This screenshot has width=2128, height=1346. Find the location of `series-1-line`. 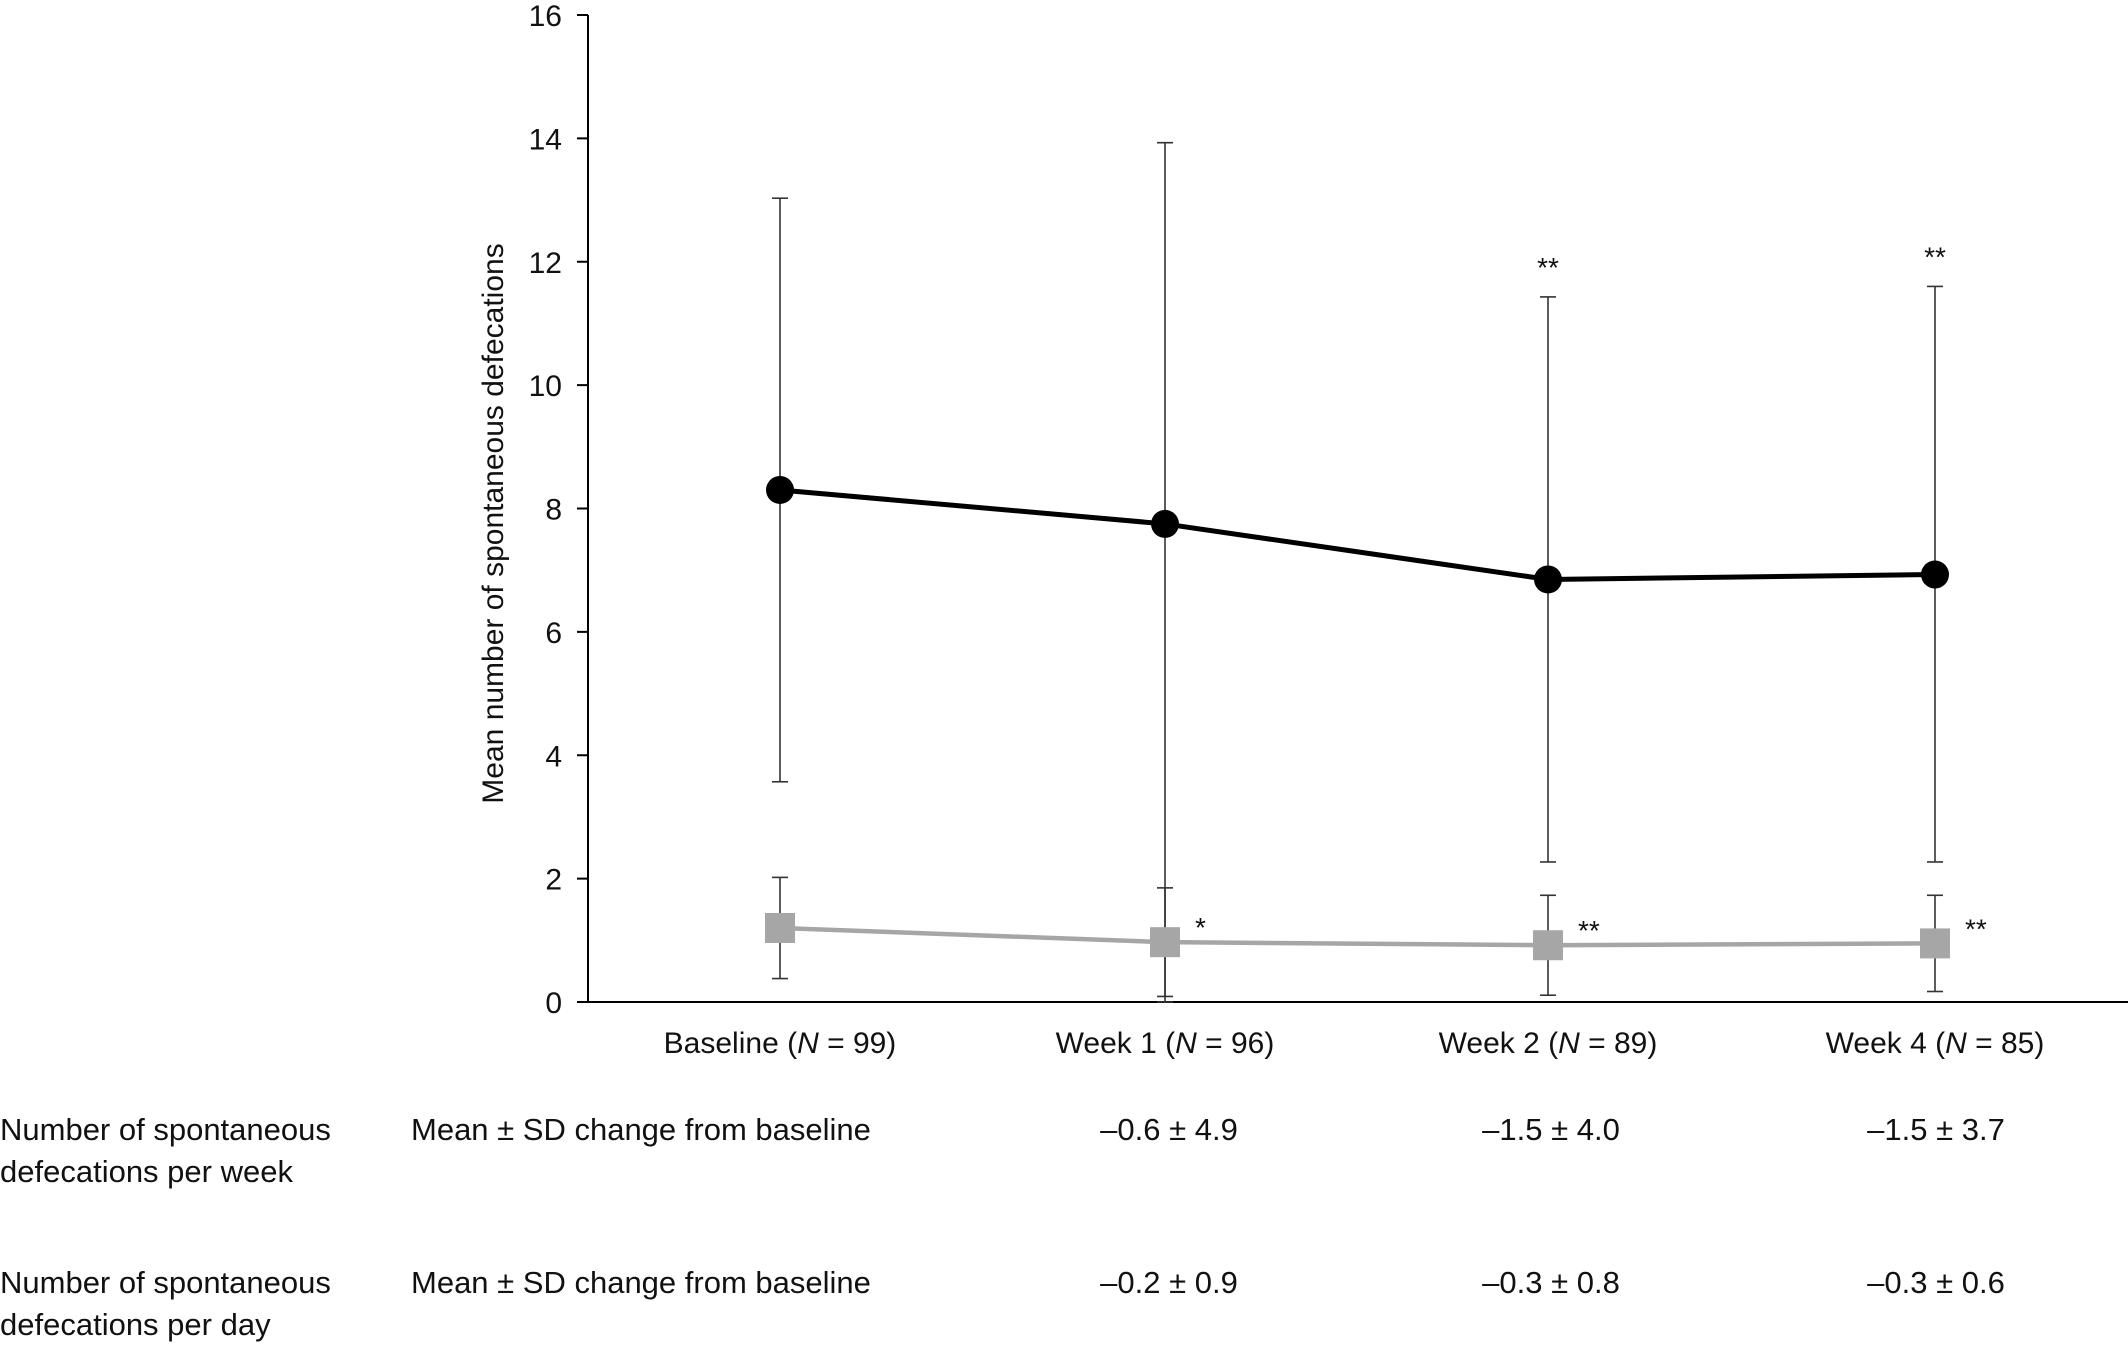

series-1-line is located at coordinates (1357, 534).